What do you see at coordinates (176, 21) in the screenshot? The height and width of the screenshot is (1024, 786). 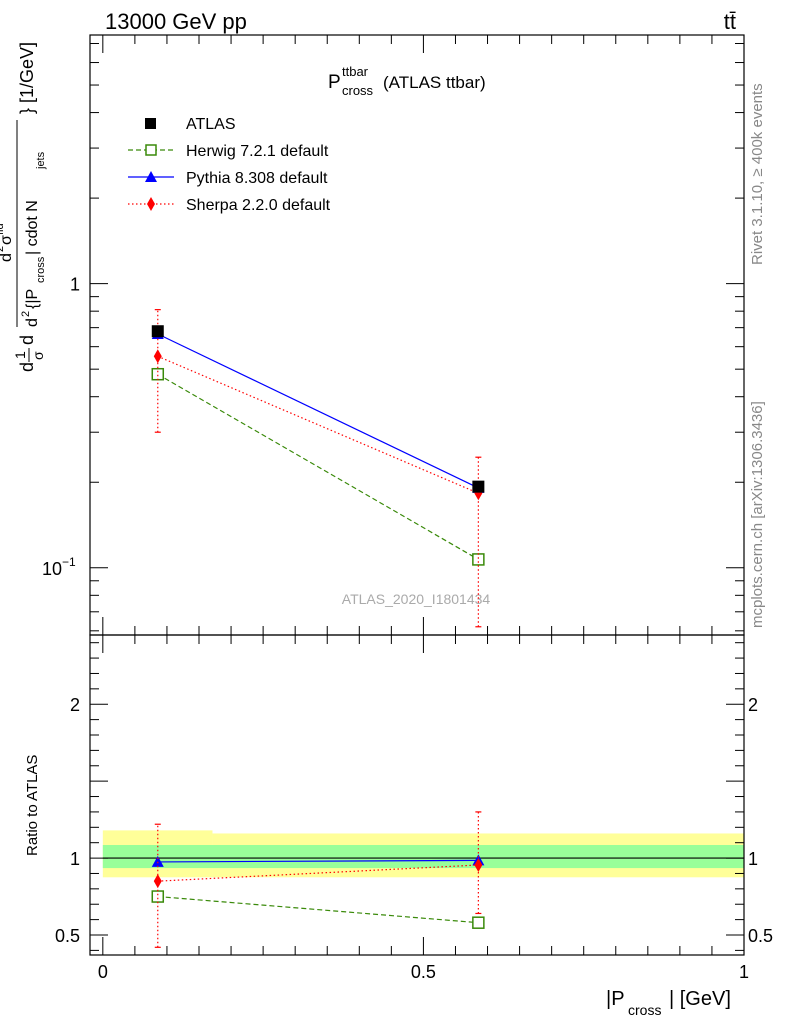 I see `energy-label: 13000 GeV pp` at bounding box center [176, 21].